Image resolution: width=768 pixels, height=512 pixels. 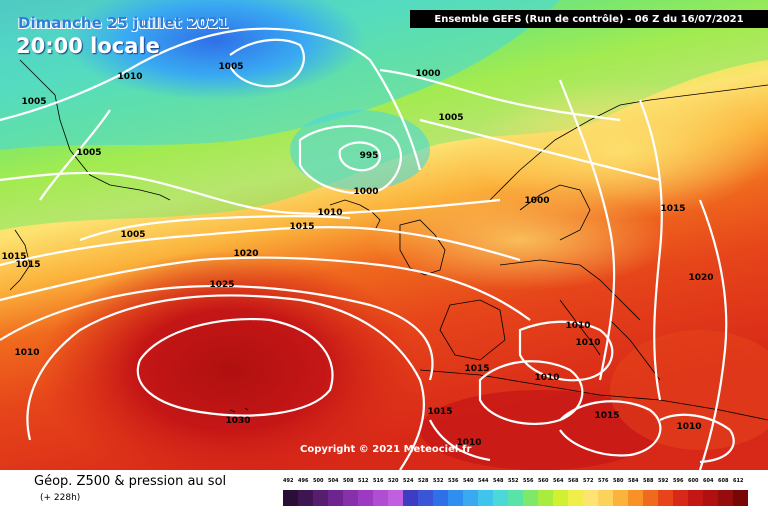 I want to click on scale-tick-label: 604, so click(x=708, y=481).